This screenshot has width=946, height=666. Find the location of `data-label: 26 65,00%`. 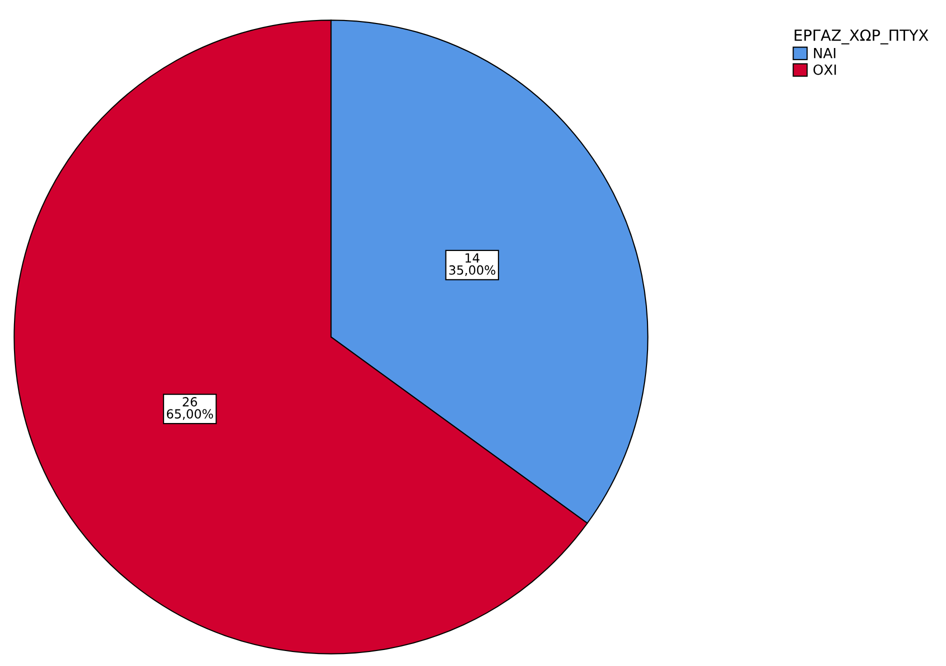

data-label: 26 65,00% is located at coordinates (189, 408).